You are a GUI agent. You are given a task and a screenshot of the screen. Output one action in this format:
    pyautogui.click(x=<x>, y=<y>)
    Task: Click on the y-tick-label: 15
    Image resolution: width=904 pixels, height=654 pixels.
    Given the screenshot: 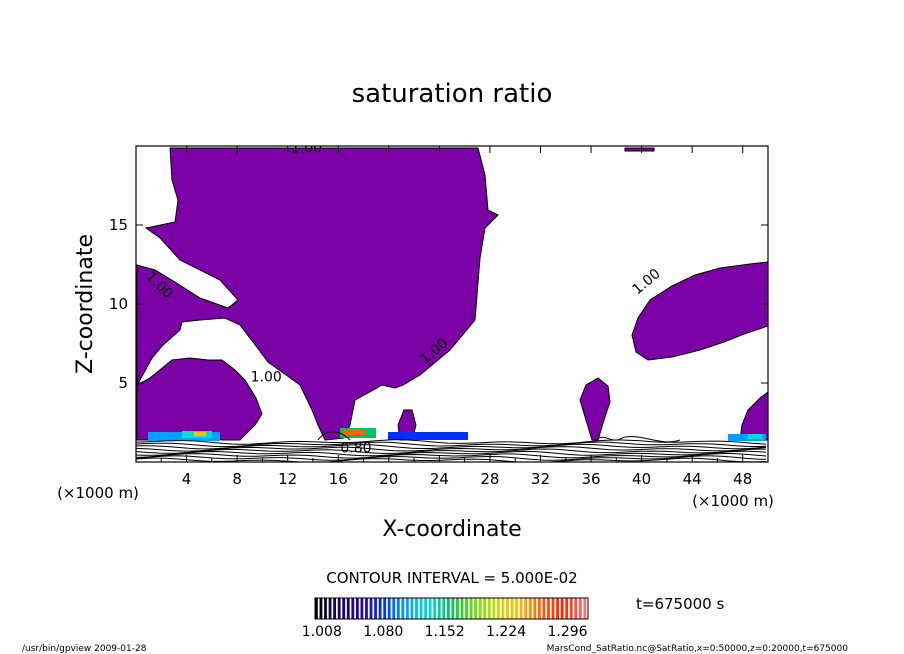 What is the action you would take?
    pyautogui.click(x=118, y=225)
    